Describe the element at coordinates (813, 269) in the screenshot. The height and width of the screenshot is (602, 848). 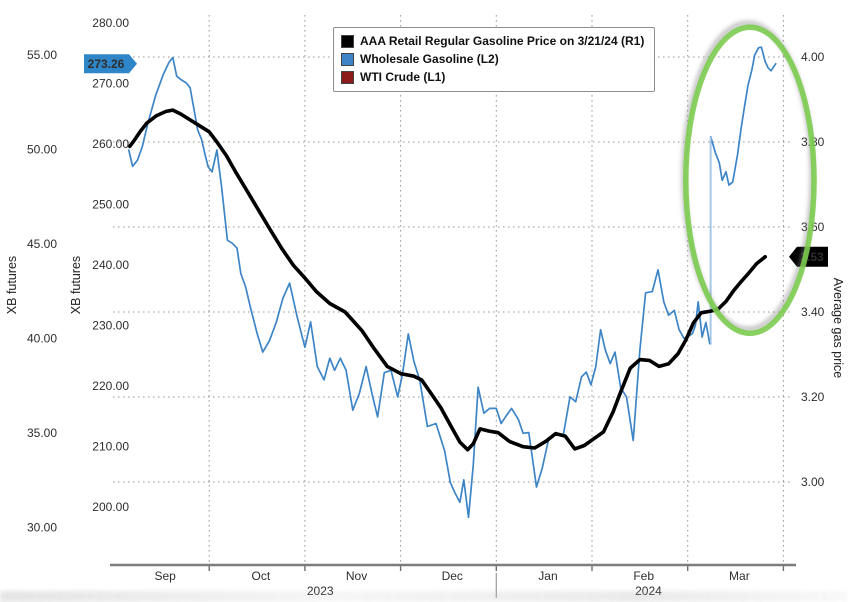
I see `right-tick-labels: 4.003.803.603.403.203.00` at that location.